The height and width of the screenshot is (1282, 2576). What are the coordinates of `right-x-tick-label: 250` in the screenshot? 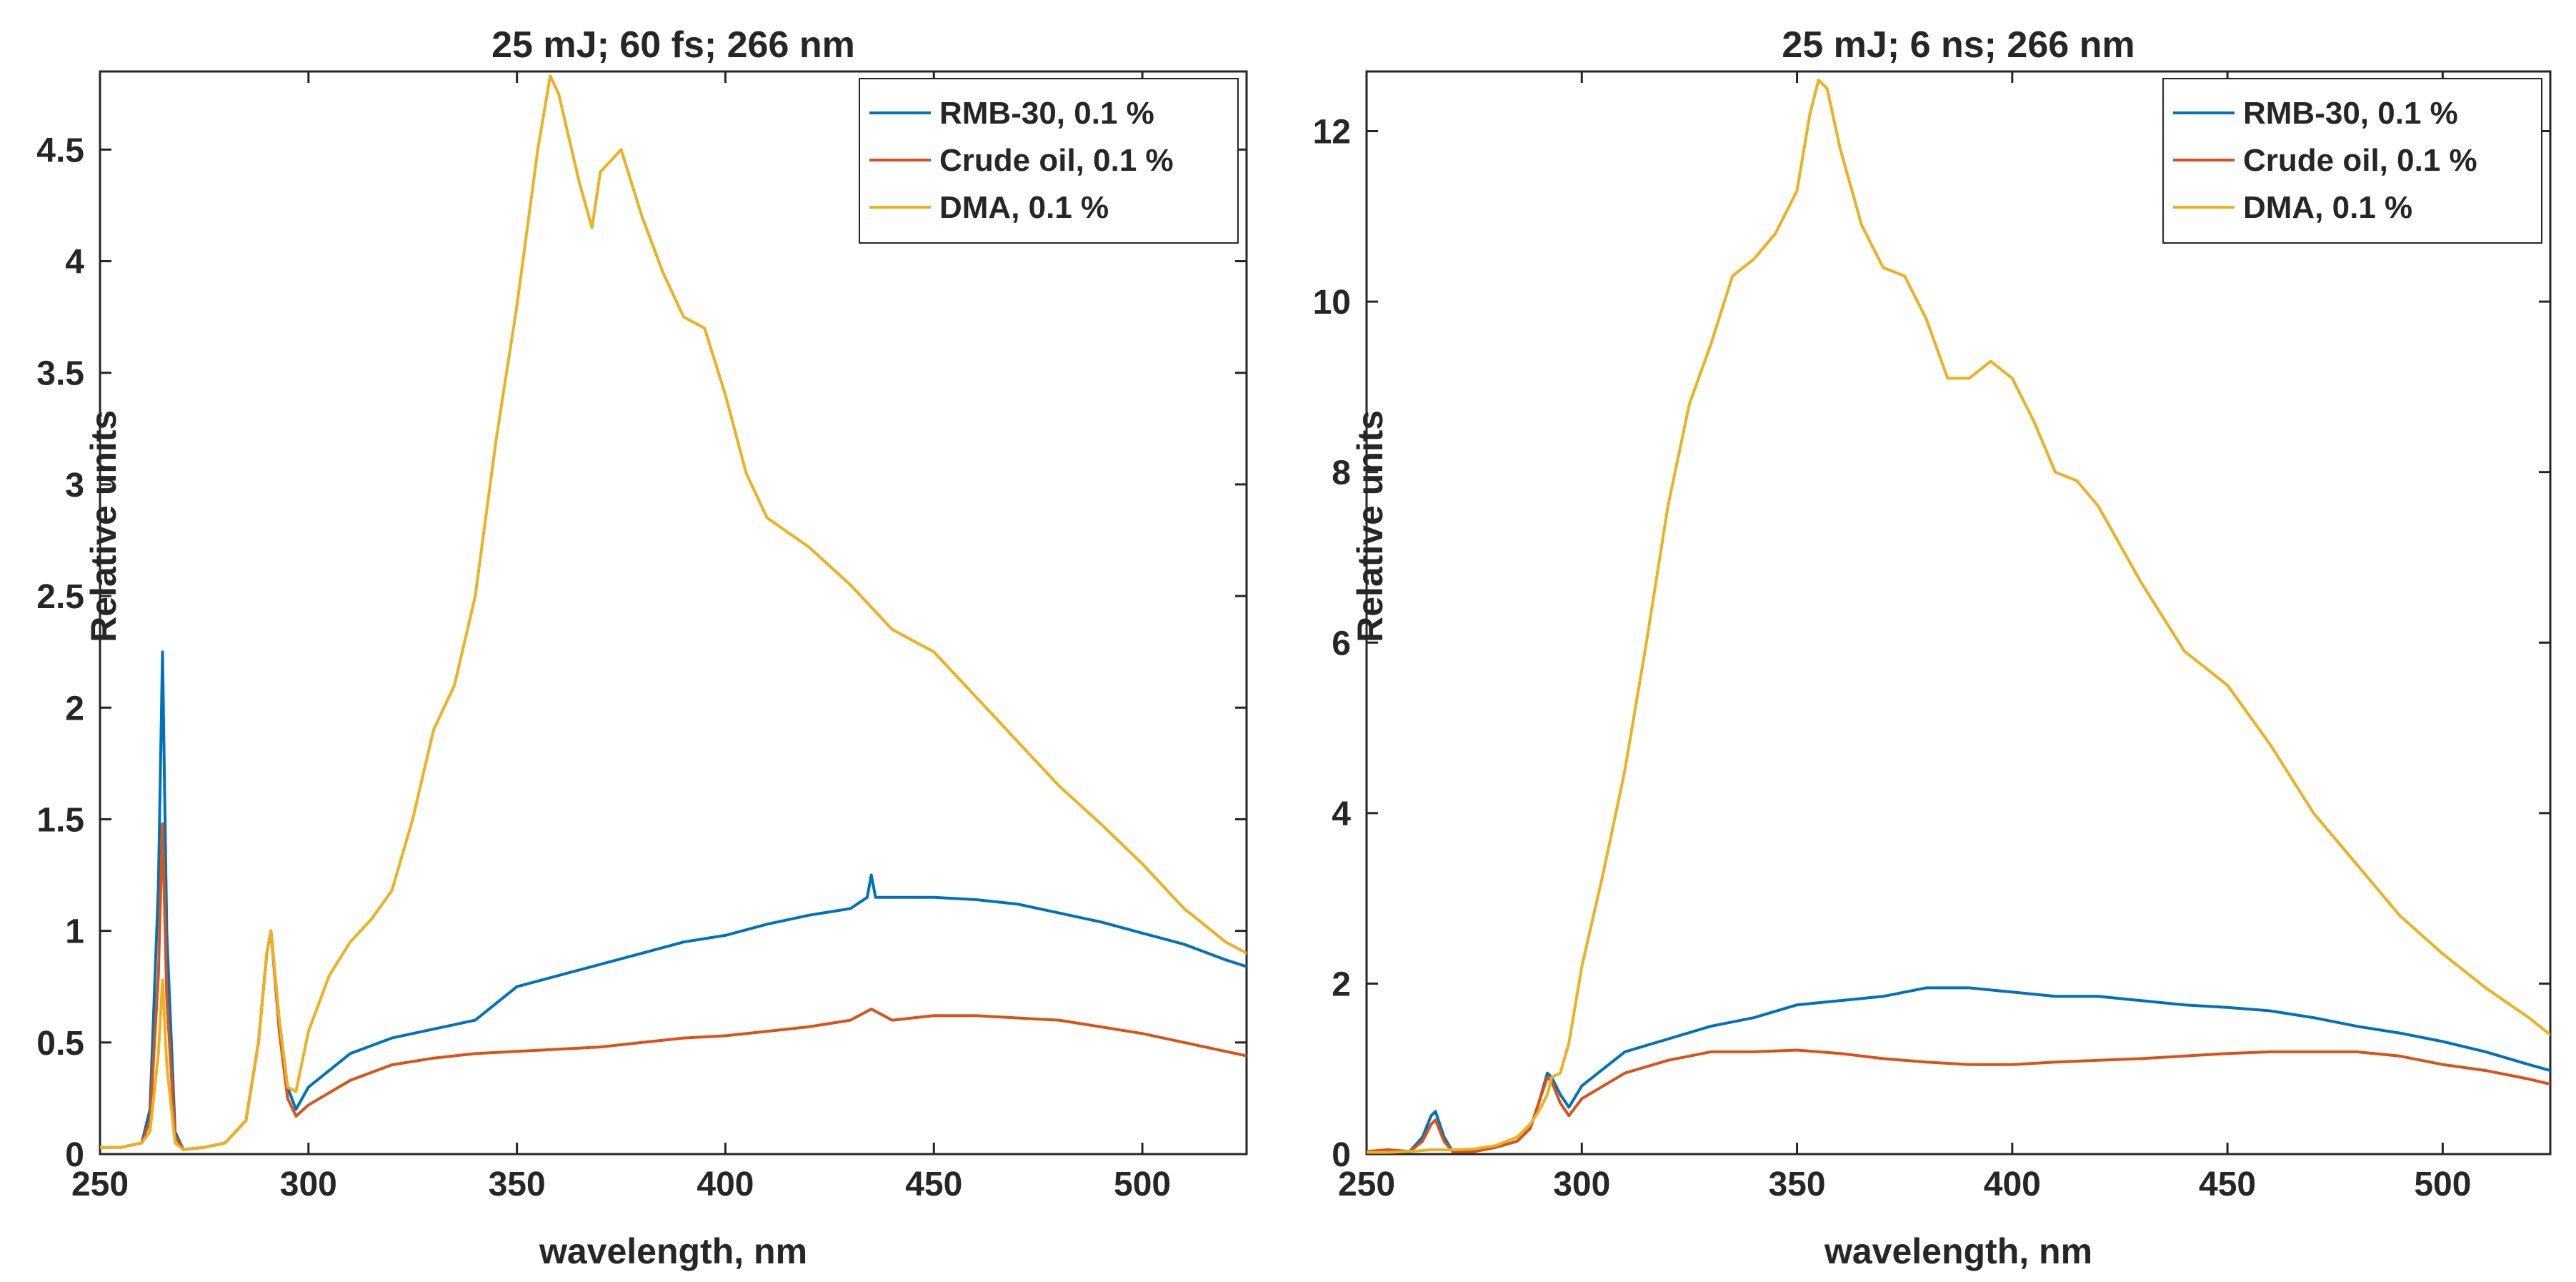 It's located at (1367, 1184).